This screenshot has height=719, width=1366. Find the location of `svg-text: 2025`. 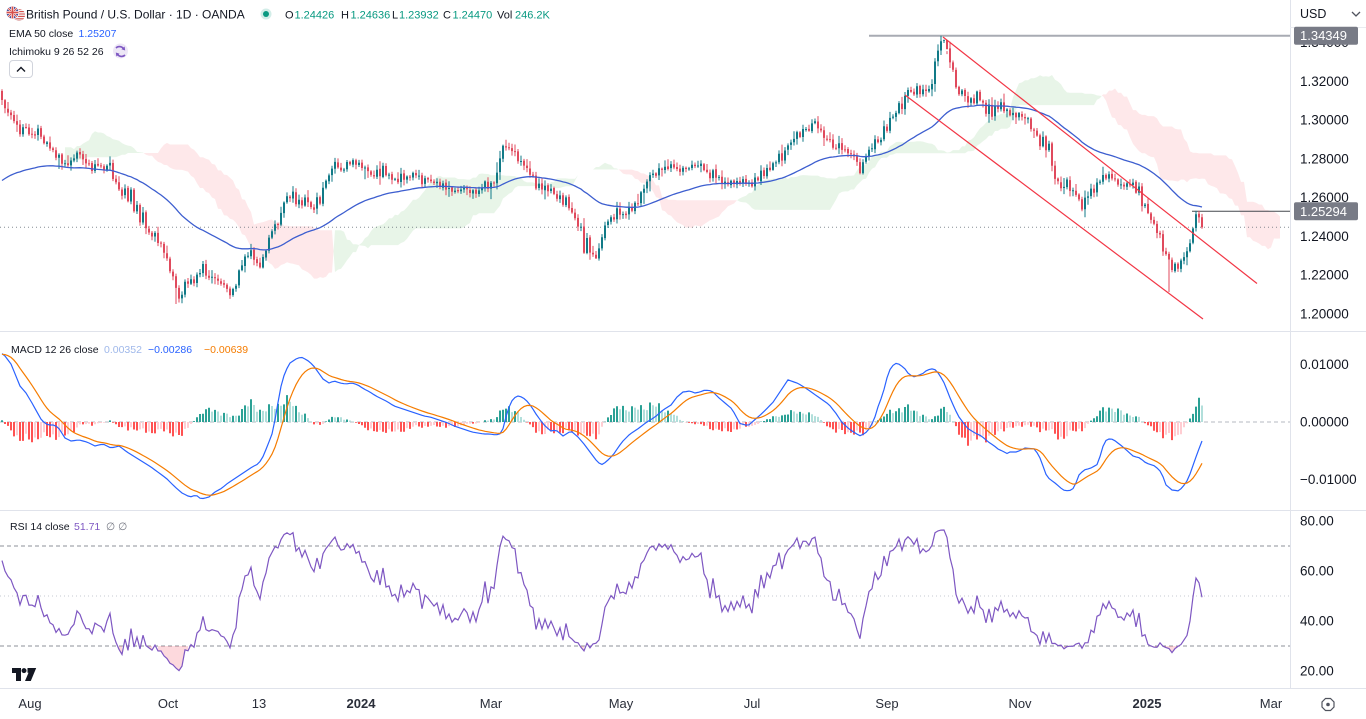

svg-text: 2025 is located at coordinates (1147, 703).